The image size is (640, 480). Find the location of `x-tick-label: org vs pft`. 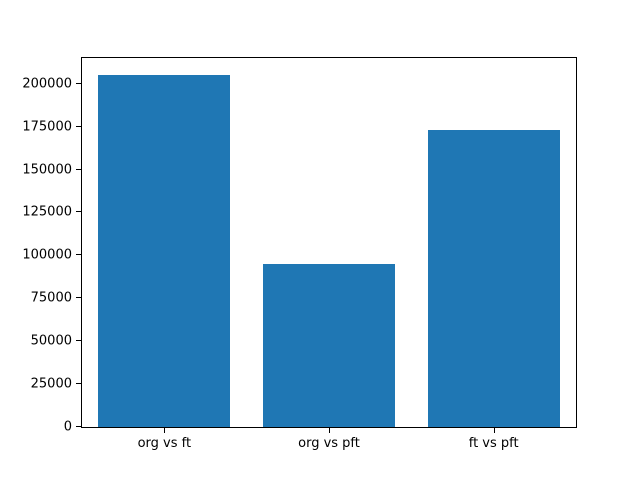

x-tick-label: org vs pft is located at coordinates (329, 443).